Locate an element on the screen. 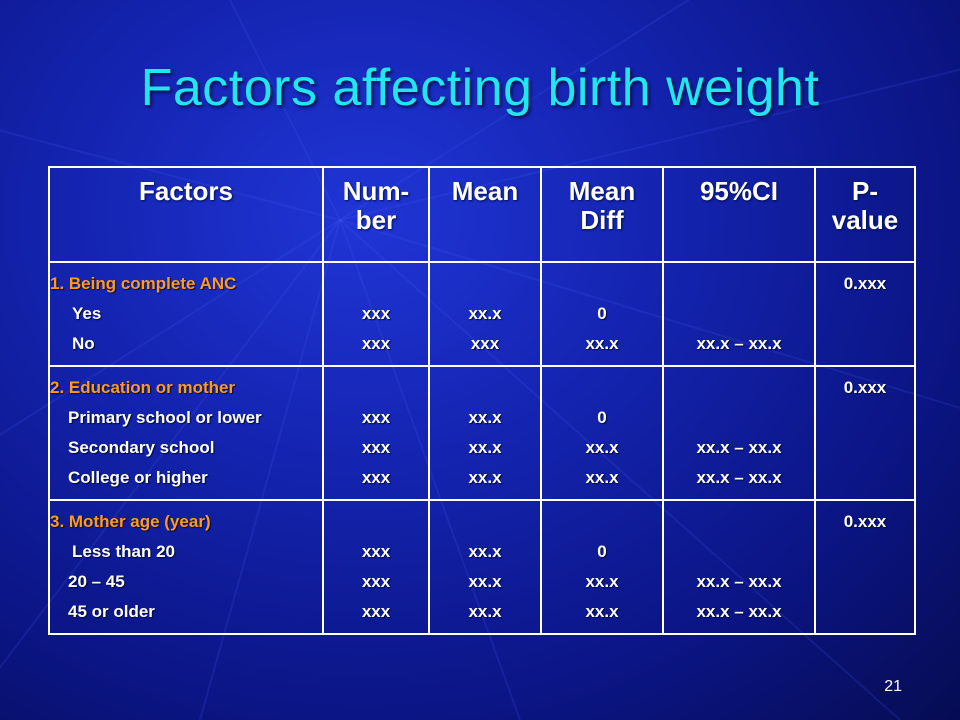 This screenshot has width=960, height=720. header-ci: 95%CI is located at coordinates (739, 214).